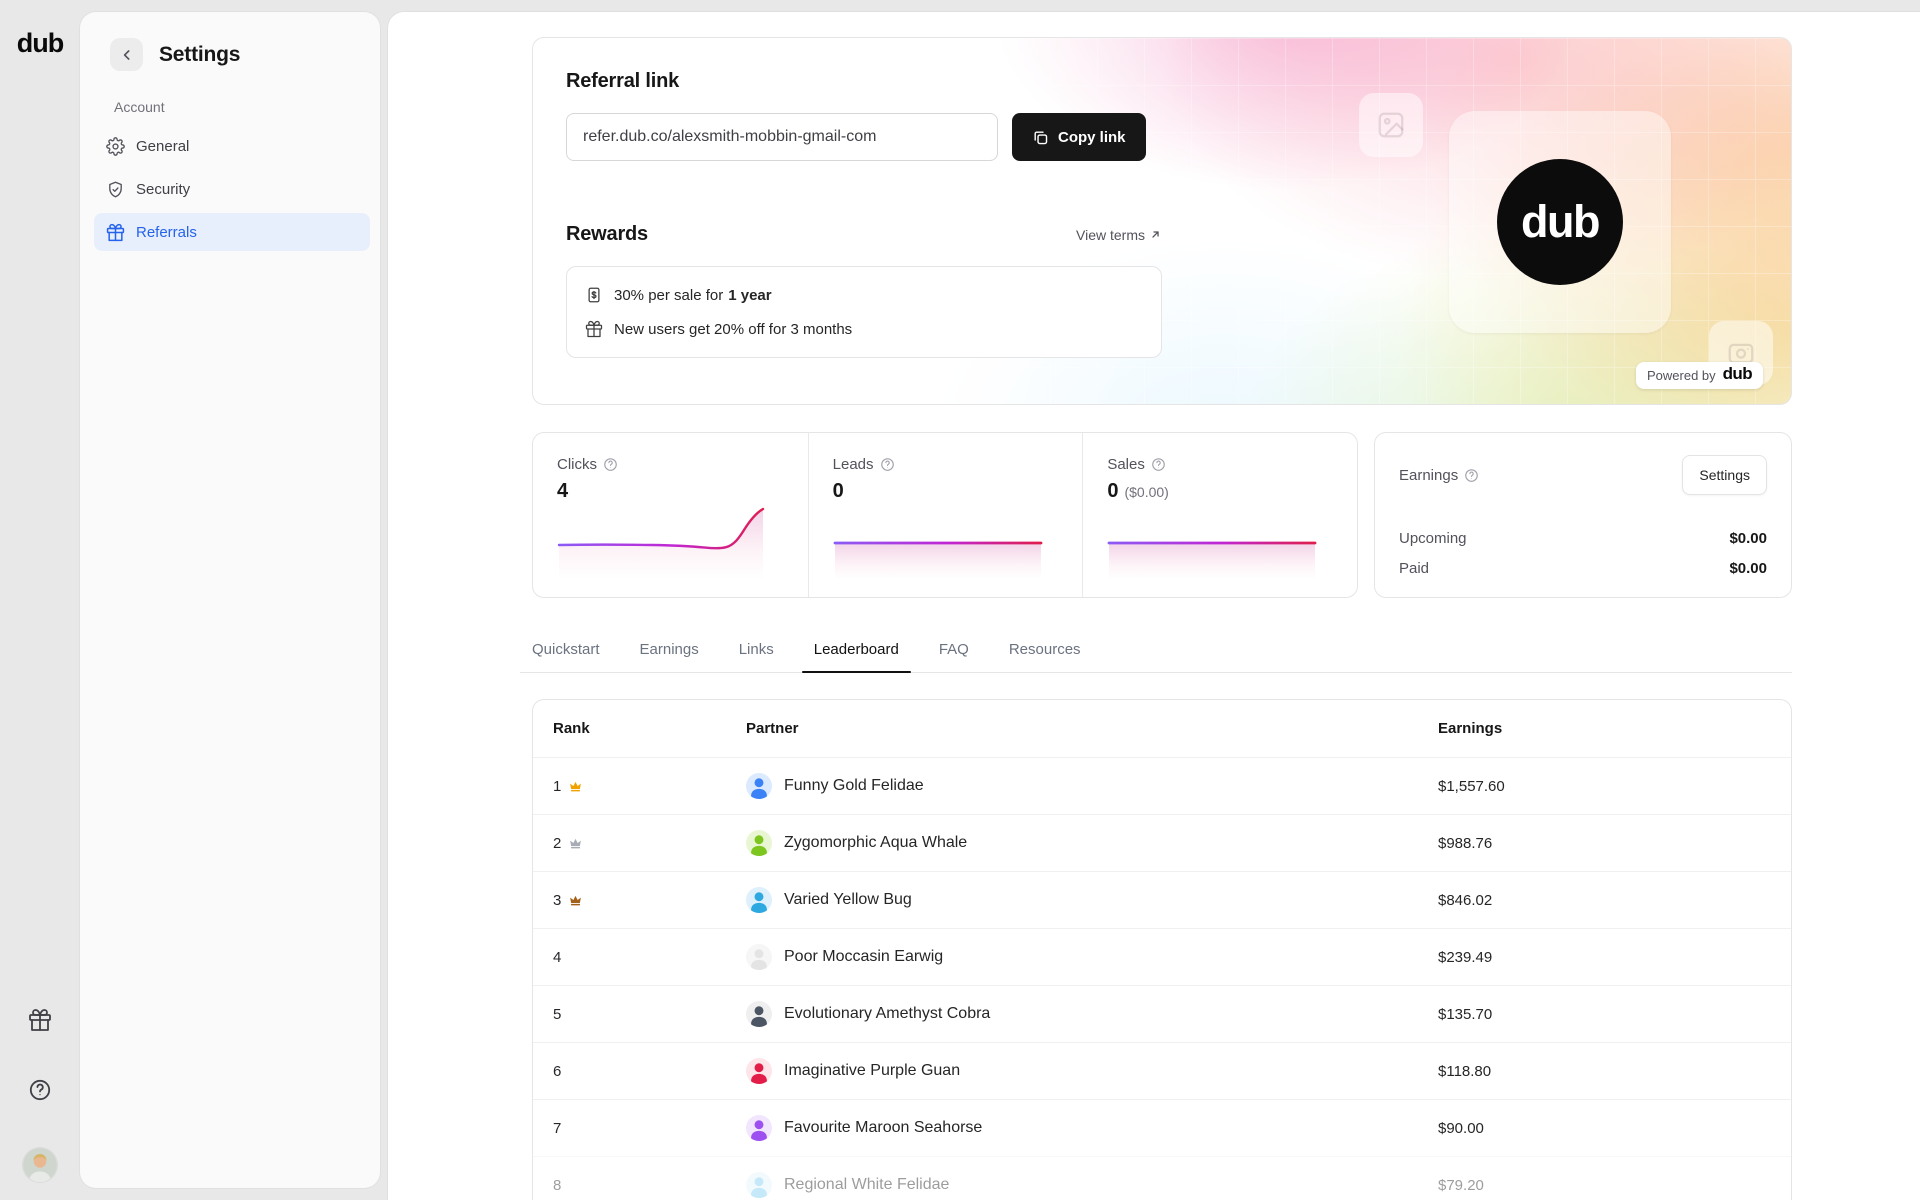  What do you see at coordinates (1681, 375) in the screenshot?
I see `powered-by-label: Powered by` at bounding box center [1681, 375].